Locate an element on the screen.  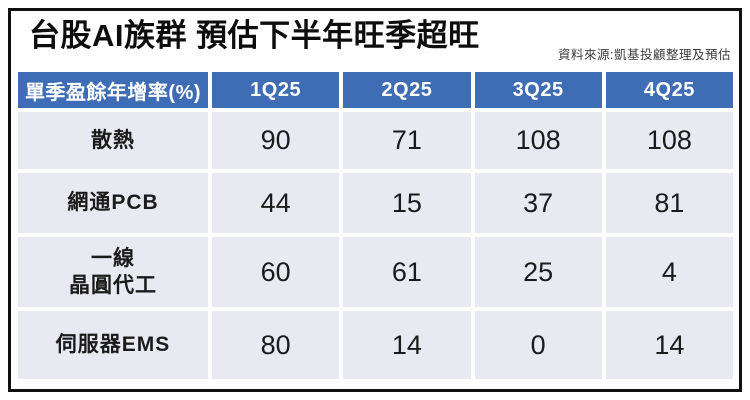
table-cell: 80 is located at coordinates (276, 345).